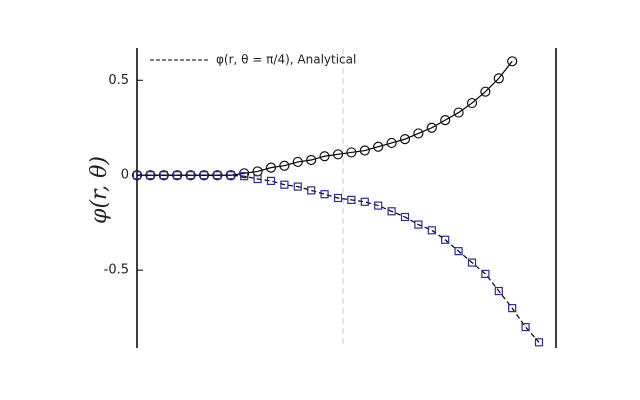 Image resolution: width=640 pixels, height=400 pixels. I want to click on y-tick-label: -0.5, so click(116, 270).